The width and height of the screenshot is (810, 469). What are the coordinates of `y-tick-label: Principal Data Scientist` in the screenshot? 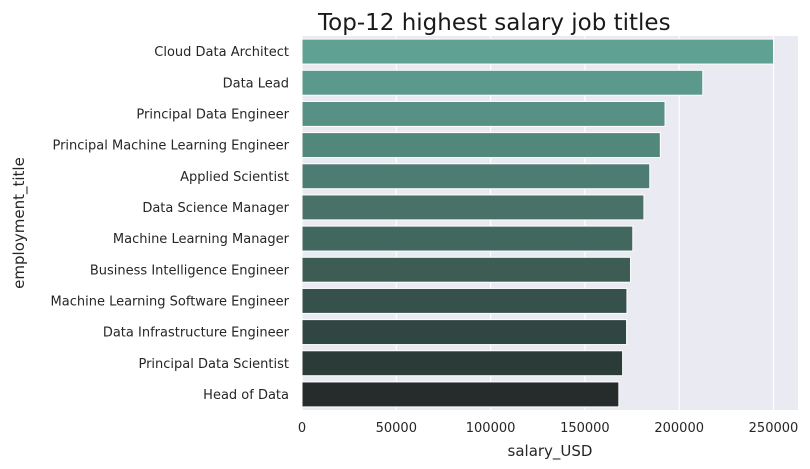 It's located at (213, 364).